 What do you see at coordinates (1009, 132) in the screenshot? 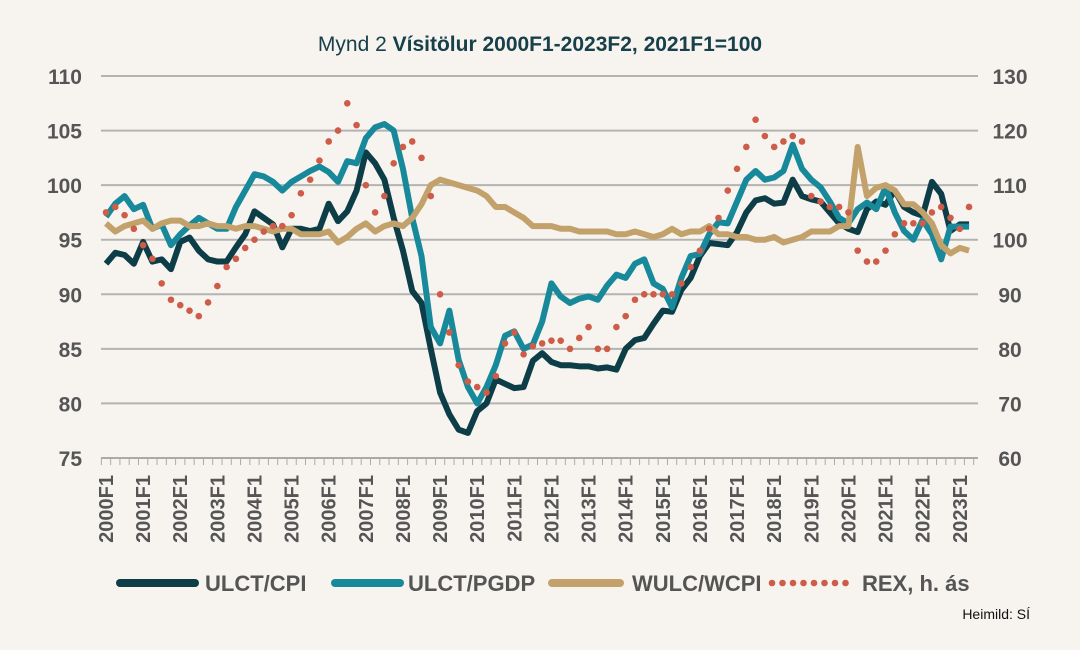
I see `y-tick-label-right: 120` at bounding box center [1009, 132].